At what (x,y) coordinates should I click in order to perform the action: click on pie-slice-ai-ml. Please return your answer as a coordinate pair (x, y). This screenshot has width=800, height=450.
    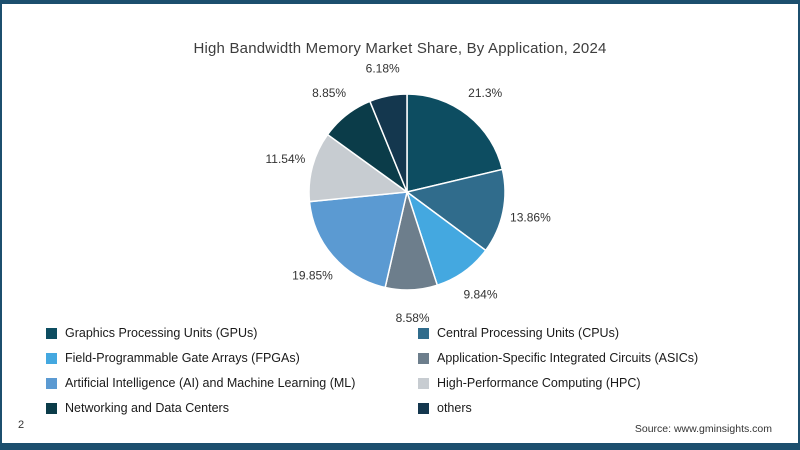
    Looking at the image, I should click on (358, 240).